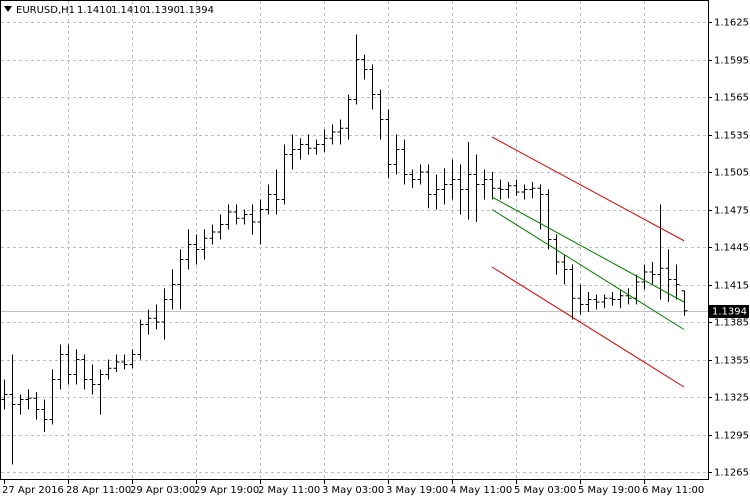 The height and width of the screenshot is (504, 750). I want to click on x-tick-label: 2 May 11:00, so click(289, 490).